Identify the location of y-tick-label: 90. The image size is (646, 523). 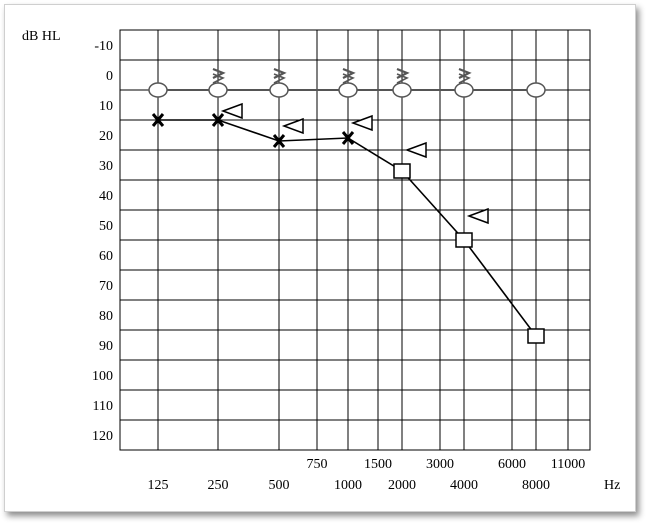
(106, 346).